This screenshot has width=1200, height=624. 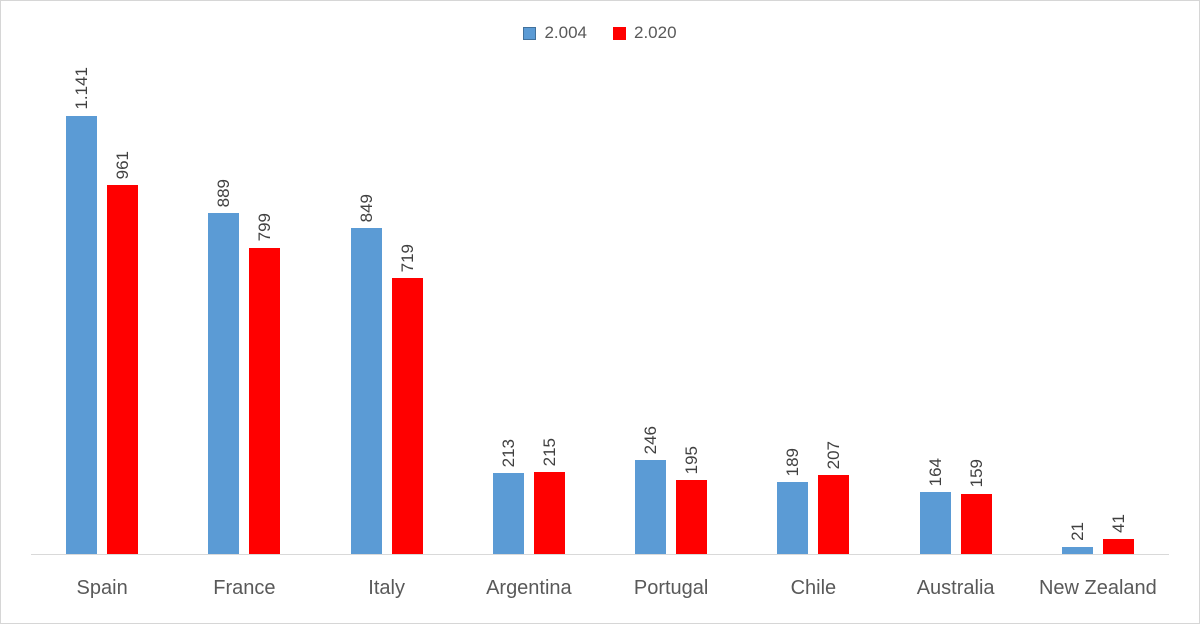 I want to click on category-label-new-zealand: New Zealand, so click(x=1097, y=588).